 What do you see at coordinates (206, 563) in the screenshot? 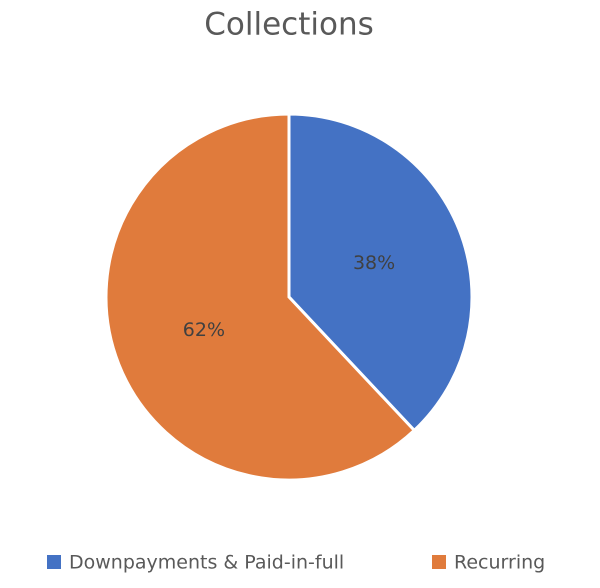
I see `legend-label: Downpayments & Paid-in-full` at bounding box center [206, 563].